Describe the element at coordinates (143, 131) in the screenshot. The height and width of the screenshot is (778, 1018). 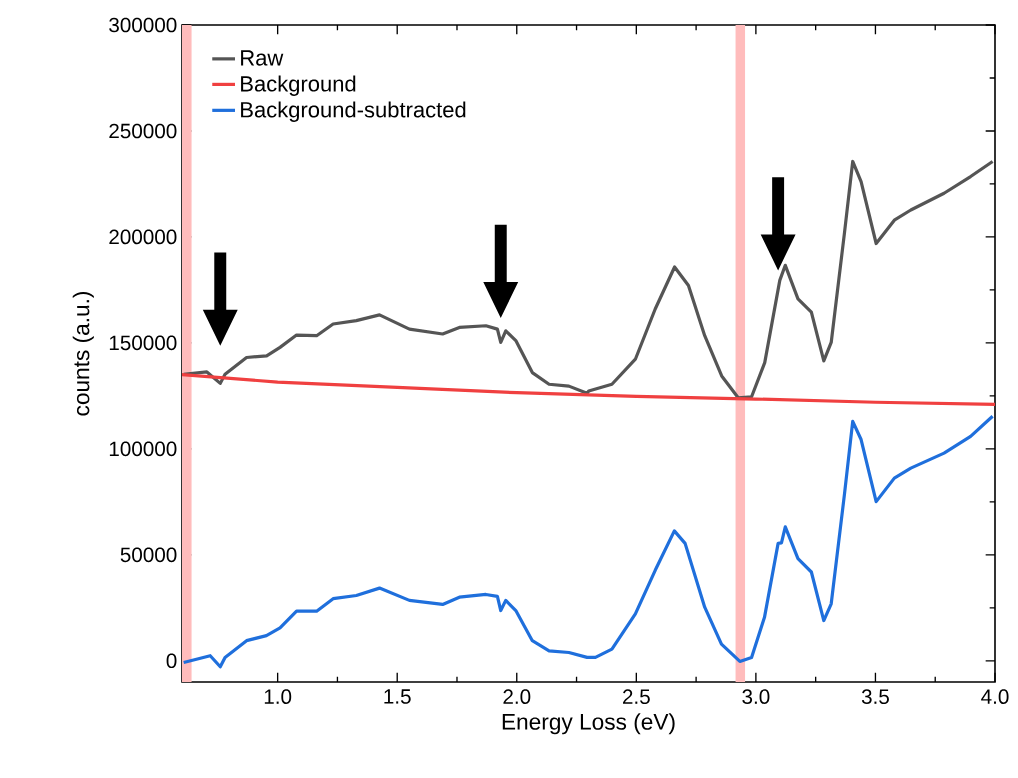
I see `y-tick-label: 250000` at that location.